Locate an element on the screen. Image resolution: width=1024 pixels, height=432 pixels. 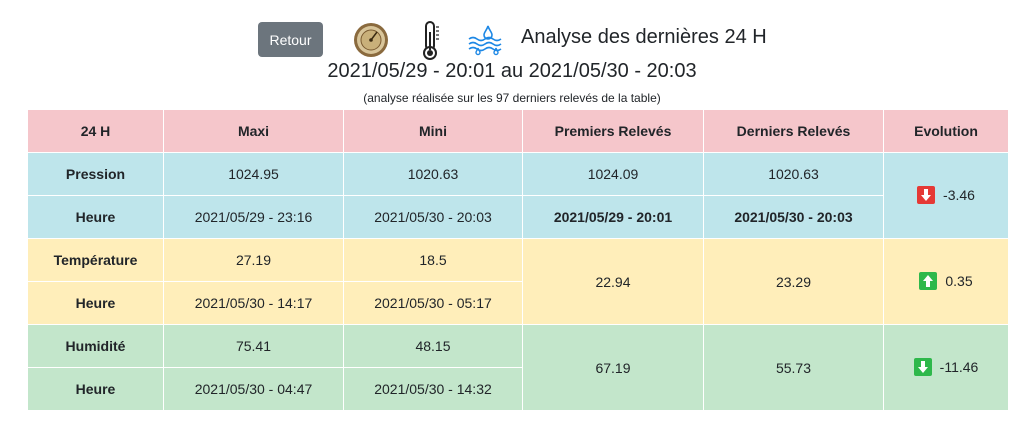
temperature-first: 22.94 is located at coordinates (613, 281).